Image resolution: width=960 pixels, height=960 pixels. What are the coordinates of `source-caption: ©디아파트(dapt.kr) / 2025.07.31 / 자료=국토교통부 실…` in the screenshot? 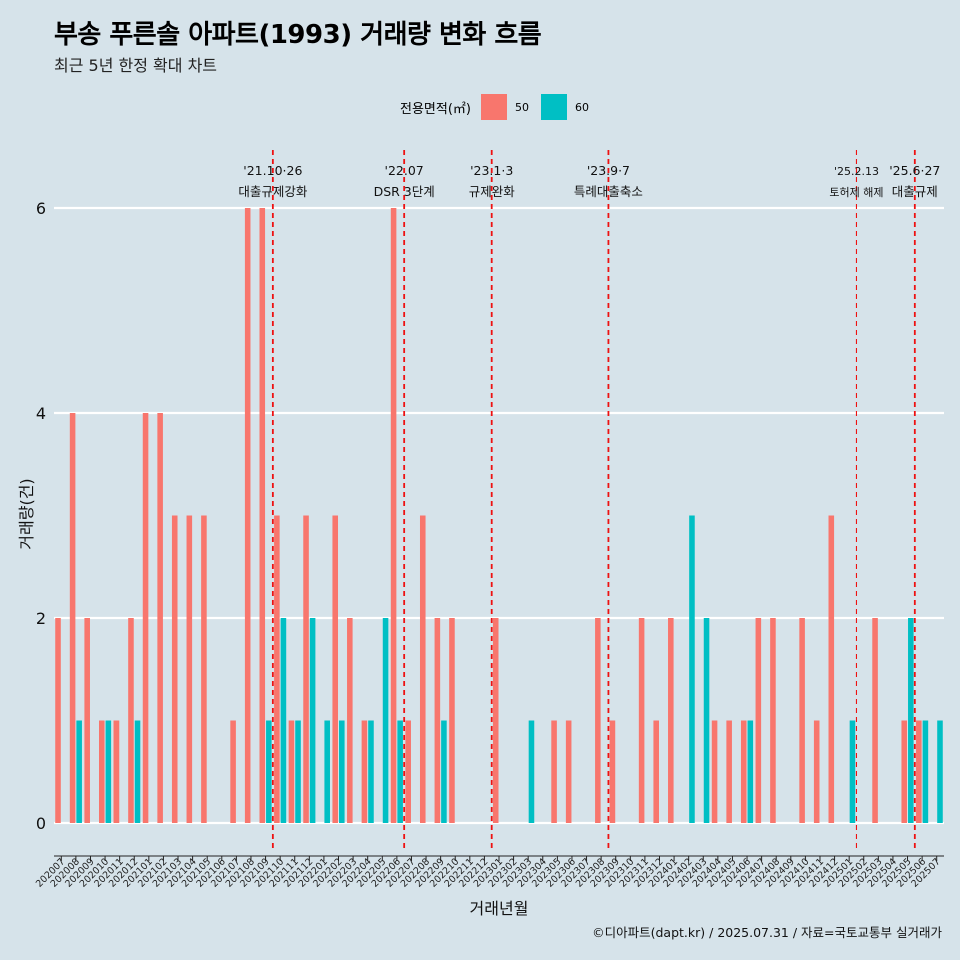 It's located at (767, 932).